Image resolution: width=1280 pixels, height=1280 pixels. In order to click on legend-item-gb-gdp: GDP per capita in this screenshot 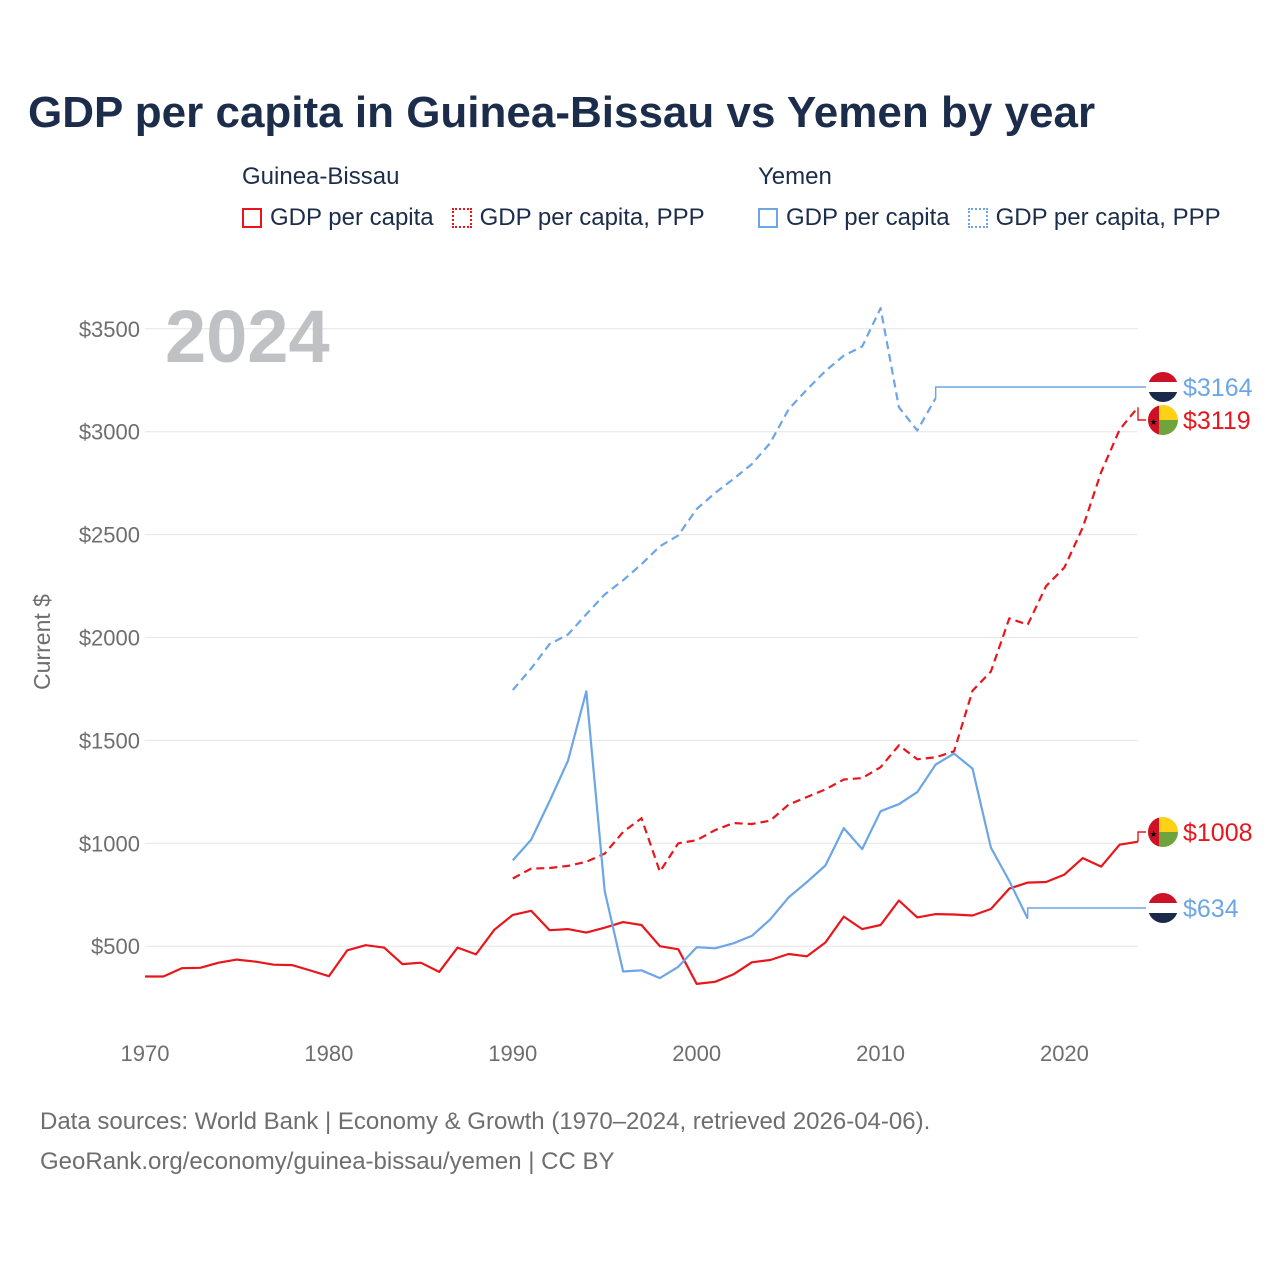, I will do `click(338, 218)`.